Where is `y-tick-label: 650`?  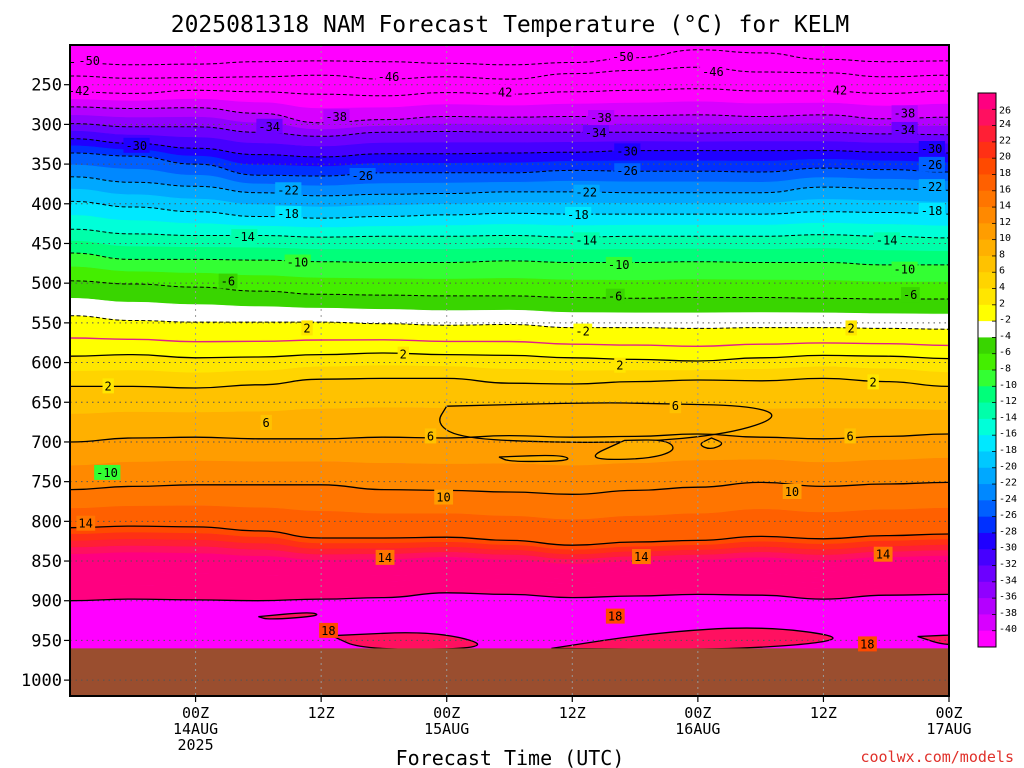 y-tick-label: 650 is located at coordinates (46, 403).